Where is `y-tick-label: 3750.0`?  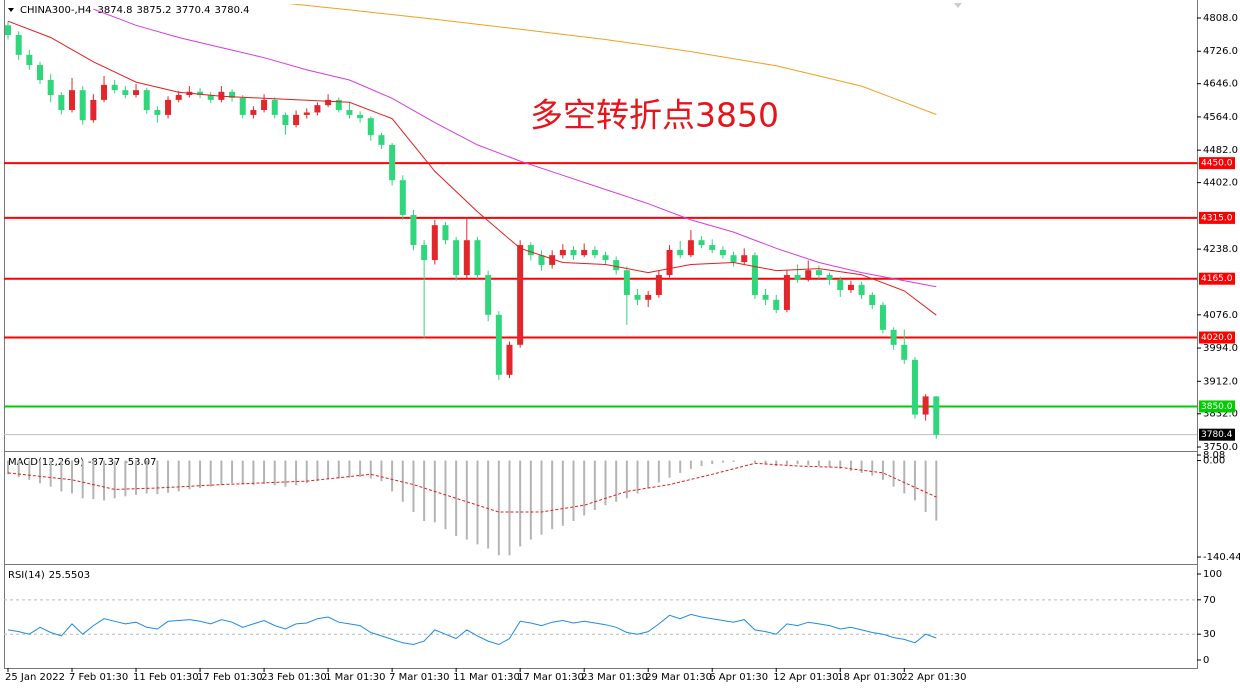
y-tick-label: 3750.0 is located at coordinates (1220, 447).